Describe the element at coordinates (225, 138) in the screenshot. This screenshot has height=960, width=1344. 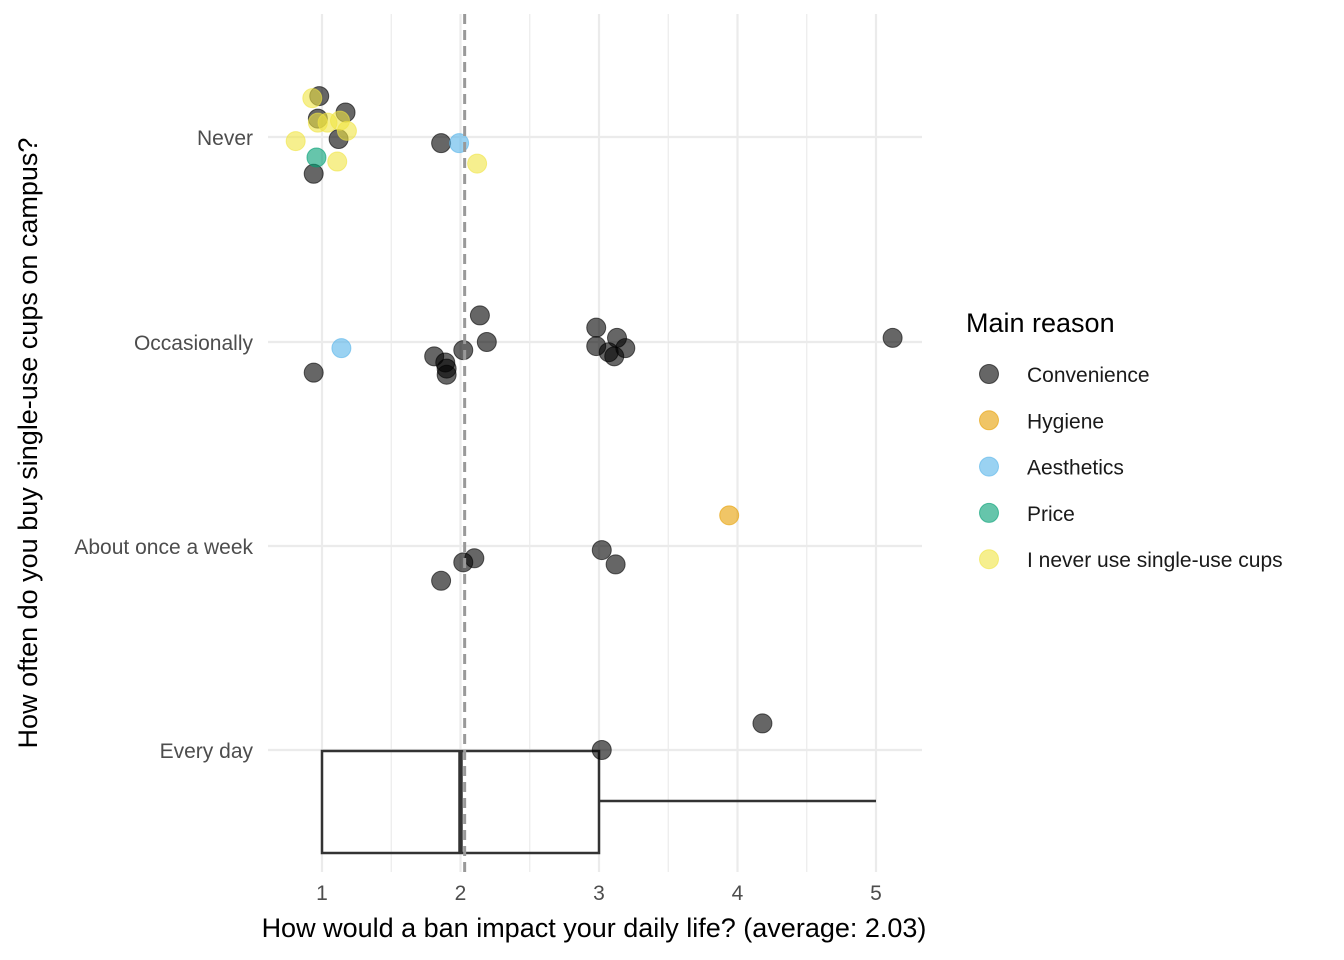
I see `y-tick-label: Never` at that location.